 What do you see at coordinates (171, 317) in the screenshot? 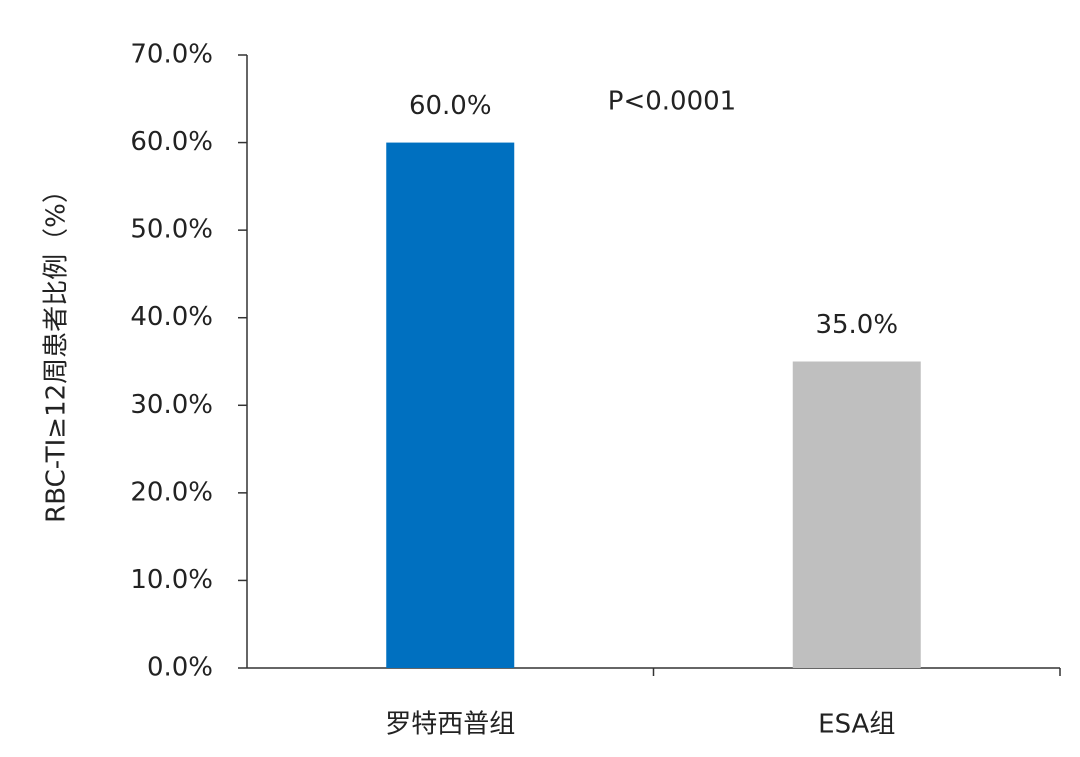
I see `y-tick-label: 40.0%` at bounding box center [171, 317].